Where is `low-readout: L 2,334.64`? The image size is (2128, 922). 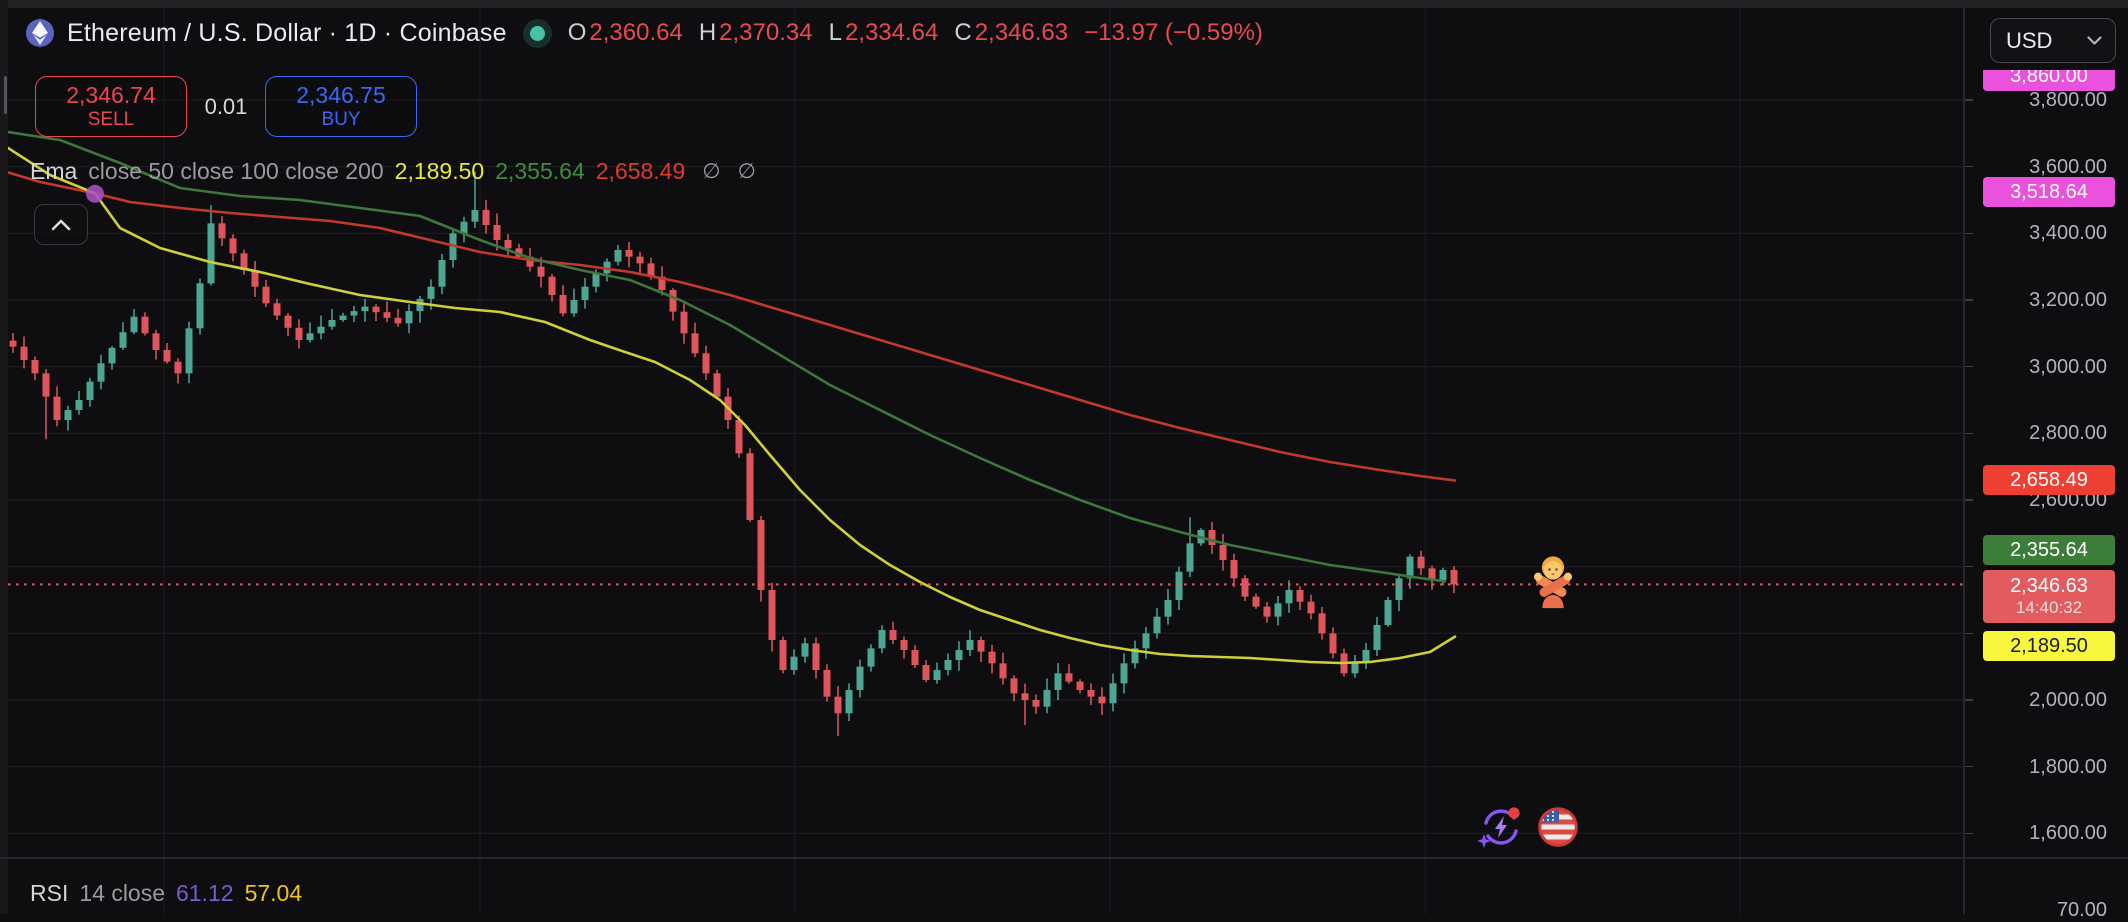
low-readout: L 2,334.64 is located at coordinates (883, 32).